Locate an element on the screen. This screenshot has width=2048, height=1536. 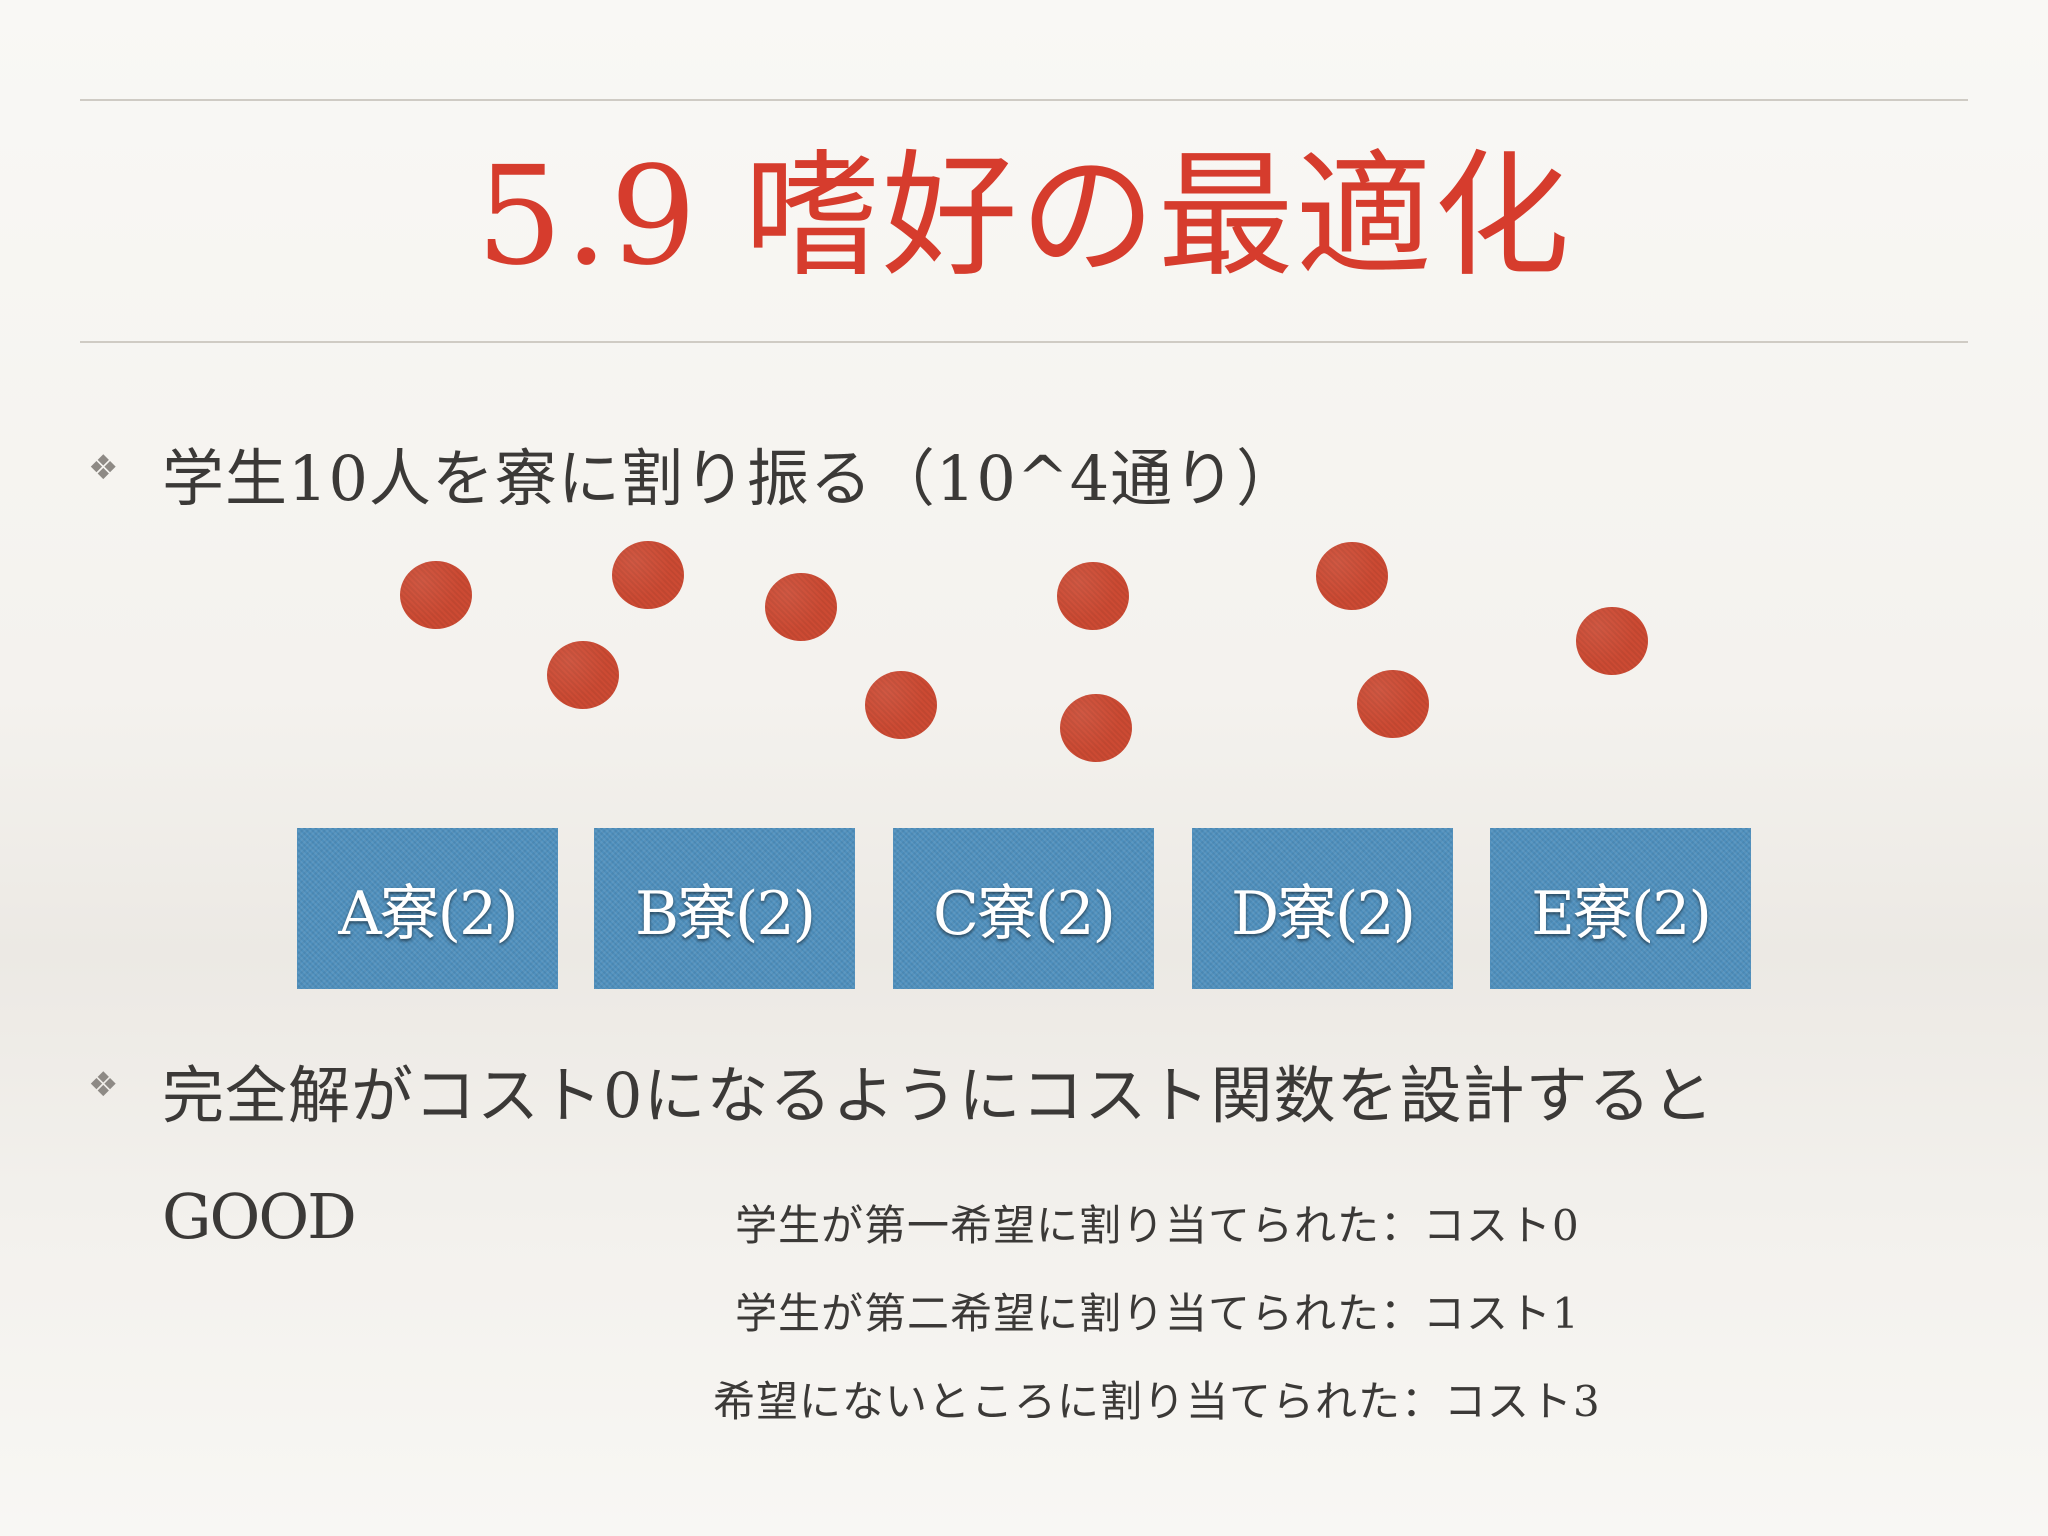
slide-title: 5.9 嗜好の最適化 is located at coordinates (1024, 217).